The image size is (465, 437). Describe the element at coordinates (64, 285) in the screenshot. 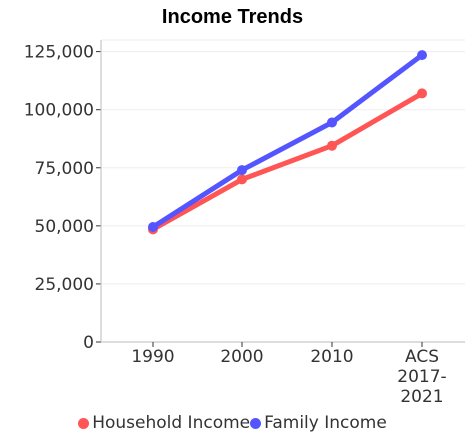

I see `y-tick-label: 25,000` at that location.